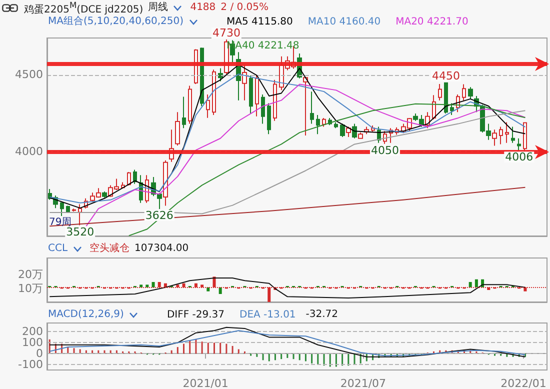 The image size is (550, 389). I want to click on y-tick-label: 200, so click(32, 331).